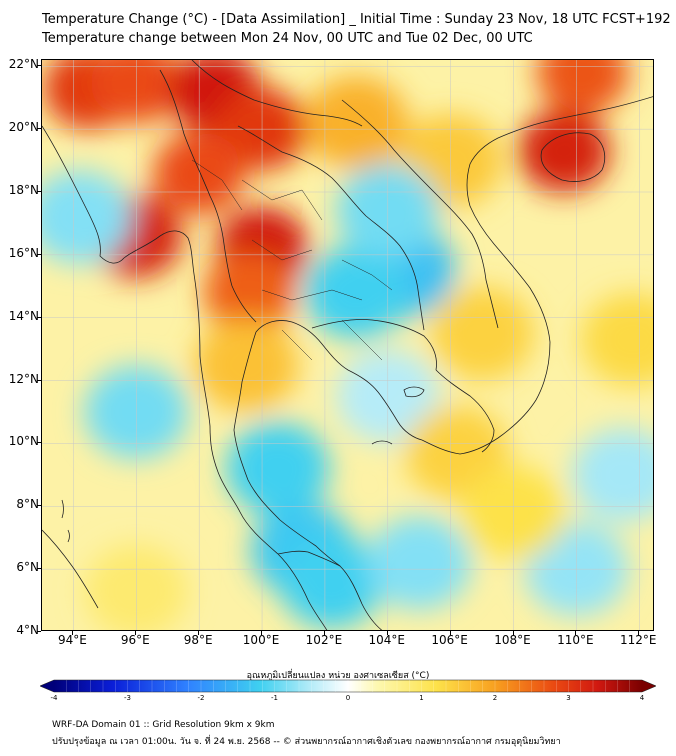 The width and height of the screenshot is (676, 756). I want to click on colorbar, so click(348, 686).